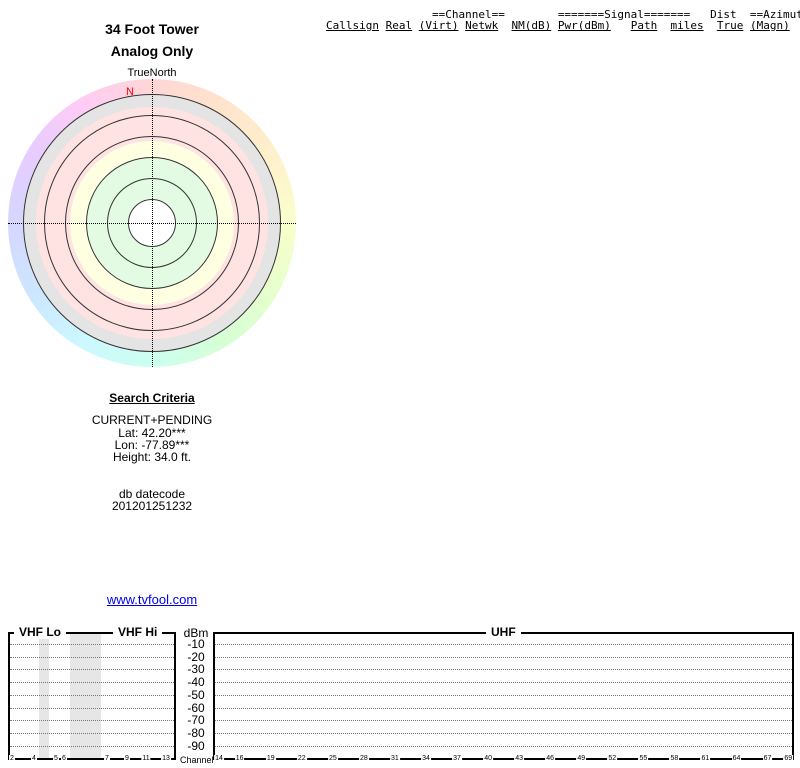 The image size is (800, 768). I want to click on search-lat: Lat: 42.20***, so click(152, 433).